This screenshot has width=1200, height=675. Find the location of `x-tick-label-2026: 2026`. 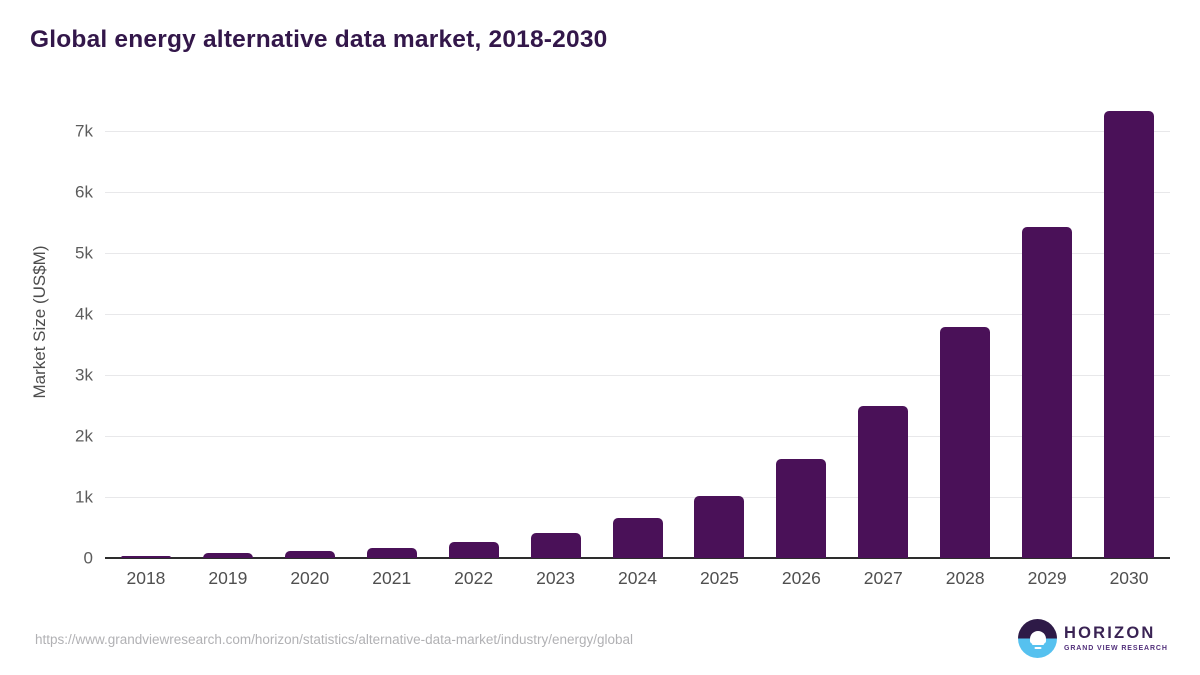

x-tick-label-2026: 2026 is located at coordinates (801, 578).